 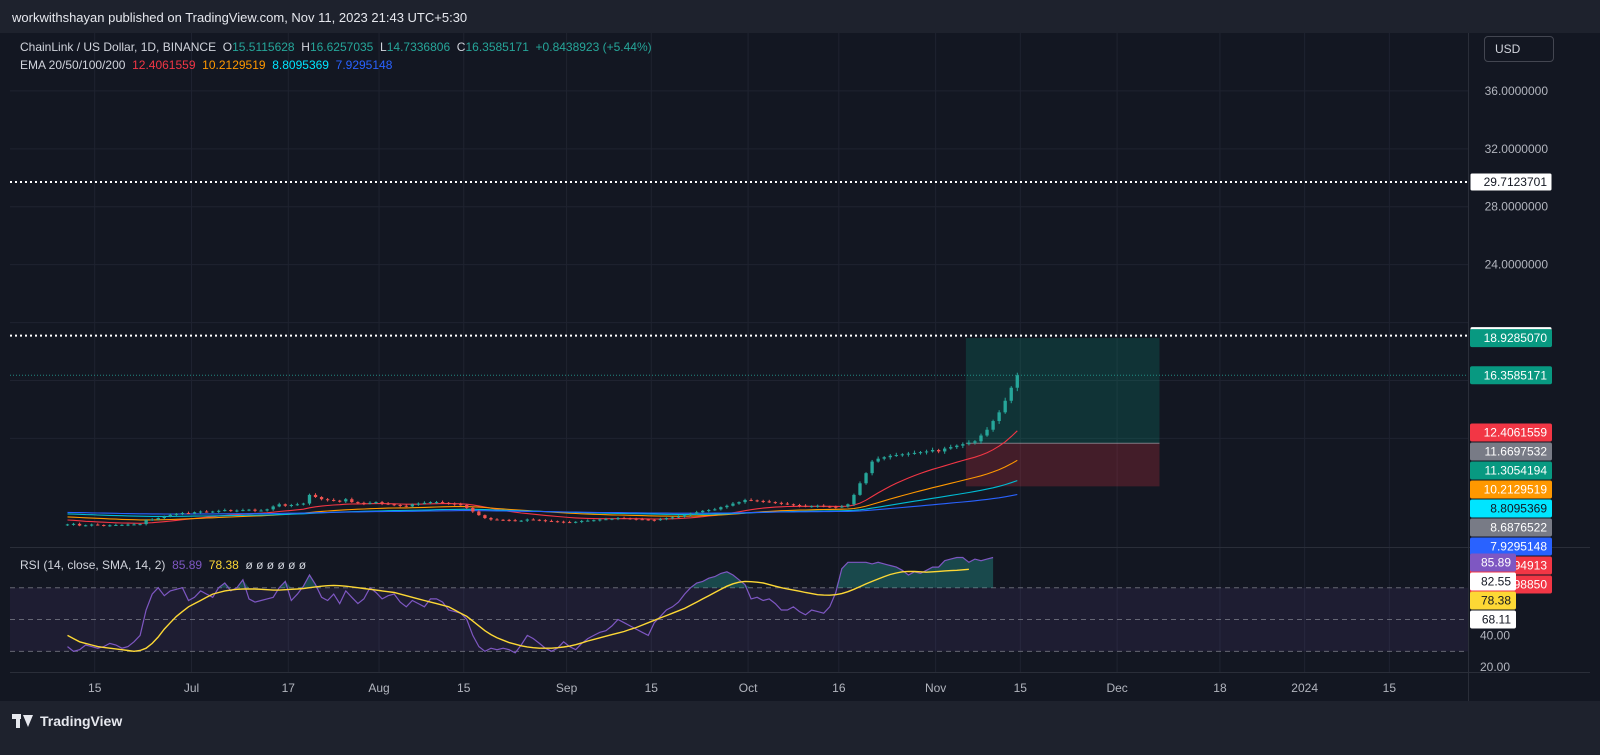 What do you see at coordinates (1511, 432) in the screenshot?
I see `price-axis-tag: 12.4061559` at bounding box center [1511, 432].